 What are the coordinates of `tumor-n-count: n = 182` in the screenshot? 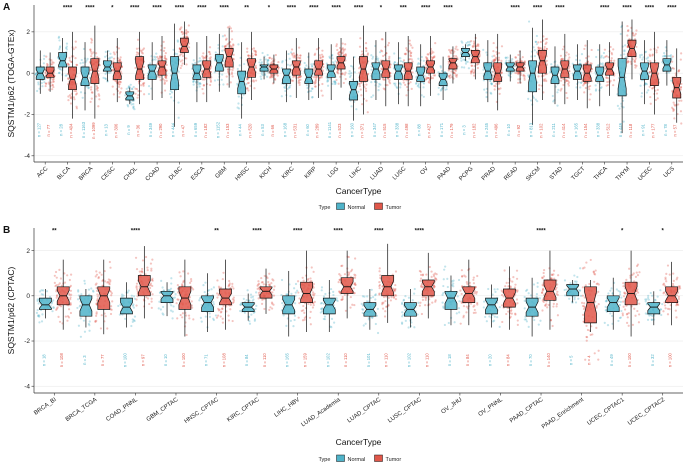 It's located at (473, 130).